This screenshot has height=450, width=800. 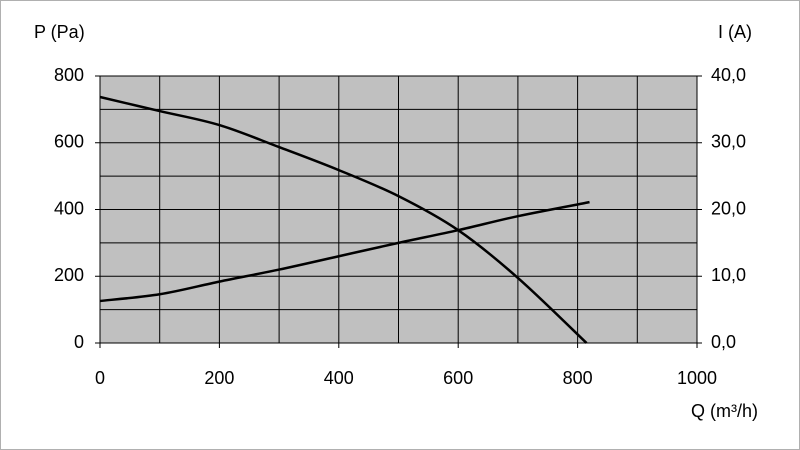 What do you see at coordinates (724, 411) in the screenshot?
I see `x-axis-label: Q (m³/h)` at bounding box center [724, 411].